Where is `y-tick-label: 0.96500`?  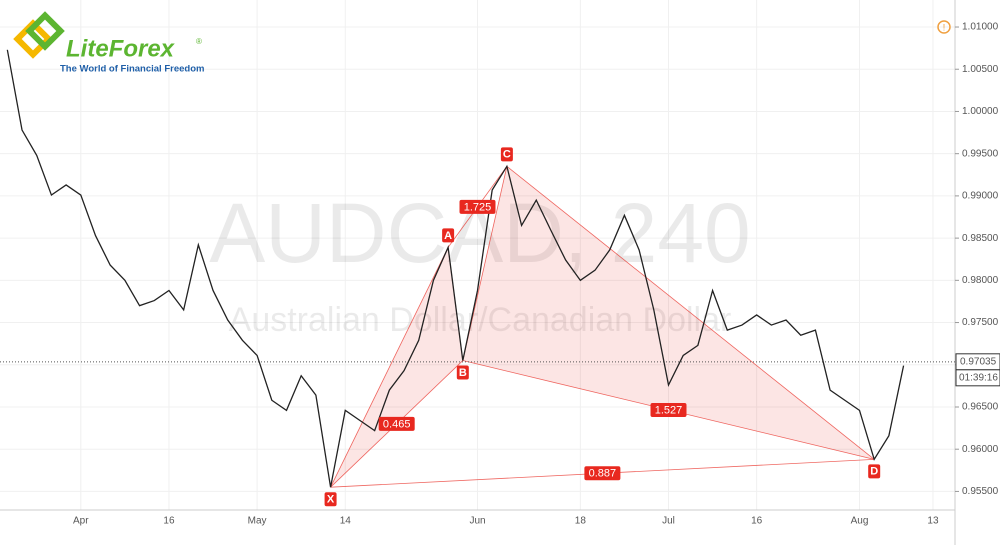
y-tick-label: 0.96500 is located at coordinates (980, 407).